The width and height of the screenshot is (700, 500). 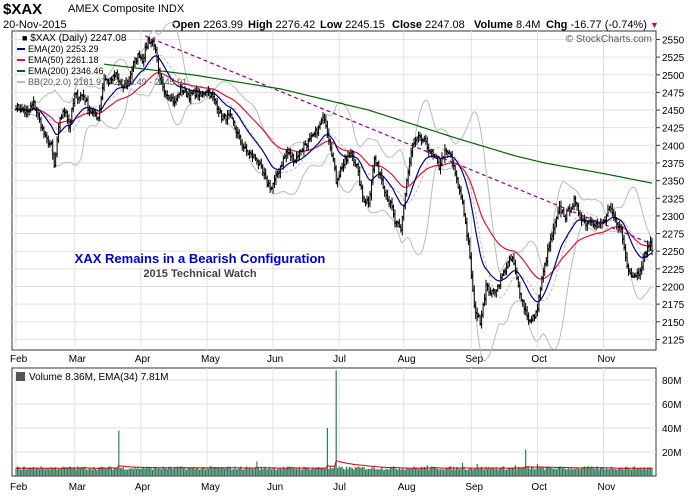 I want to click on month-tick-label: Feb, so click(x=19, y=487).